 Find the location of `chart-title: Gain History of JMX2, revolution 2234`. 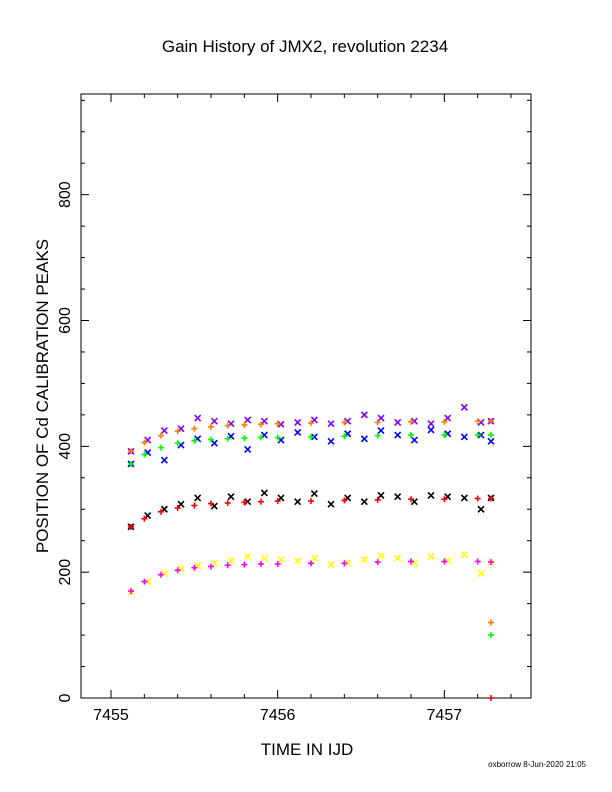

chart-title: Gain History of JMX2, revolution 2234 is located at coordinates (305, 46).